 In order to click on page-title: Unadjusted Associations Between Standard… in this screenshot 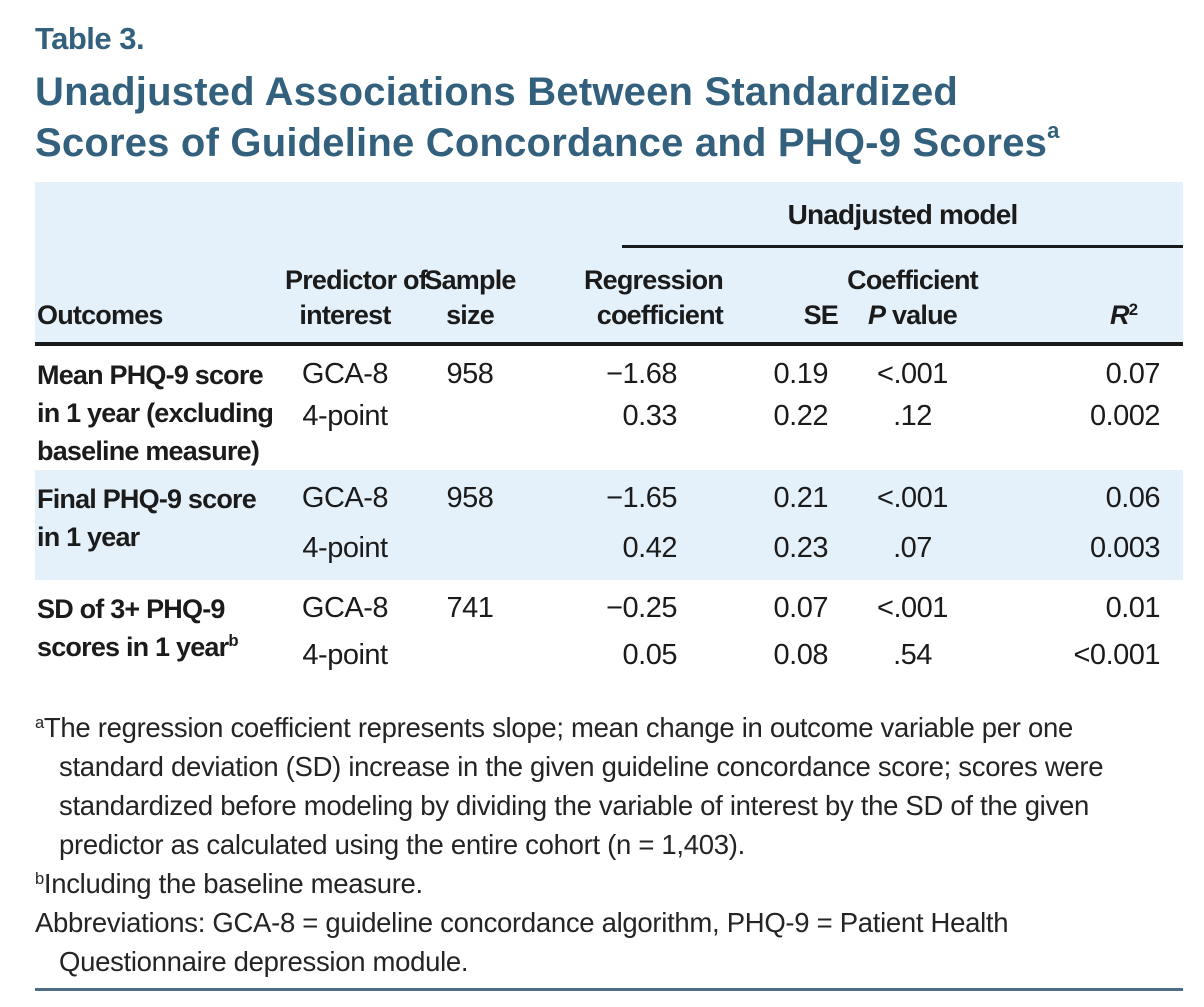, I will do `click(609, 118)`.